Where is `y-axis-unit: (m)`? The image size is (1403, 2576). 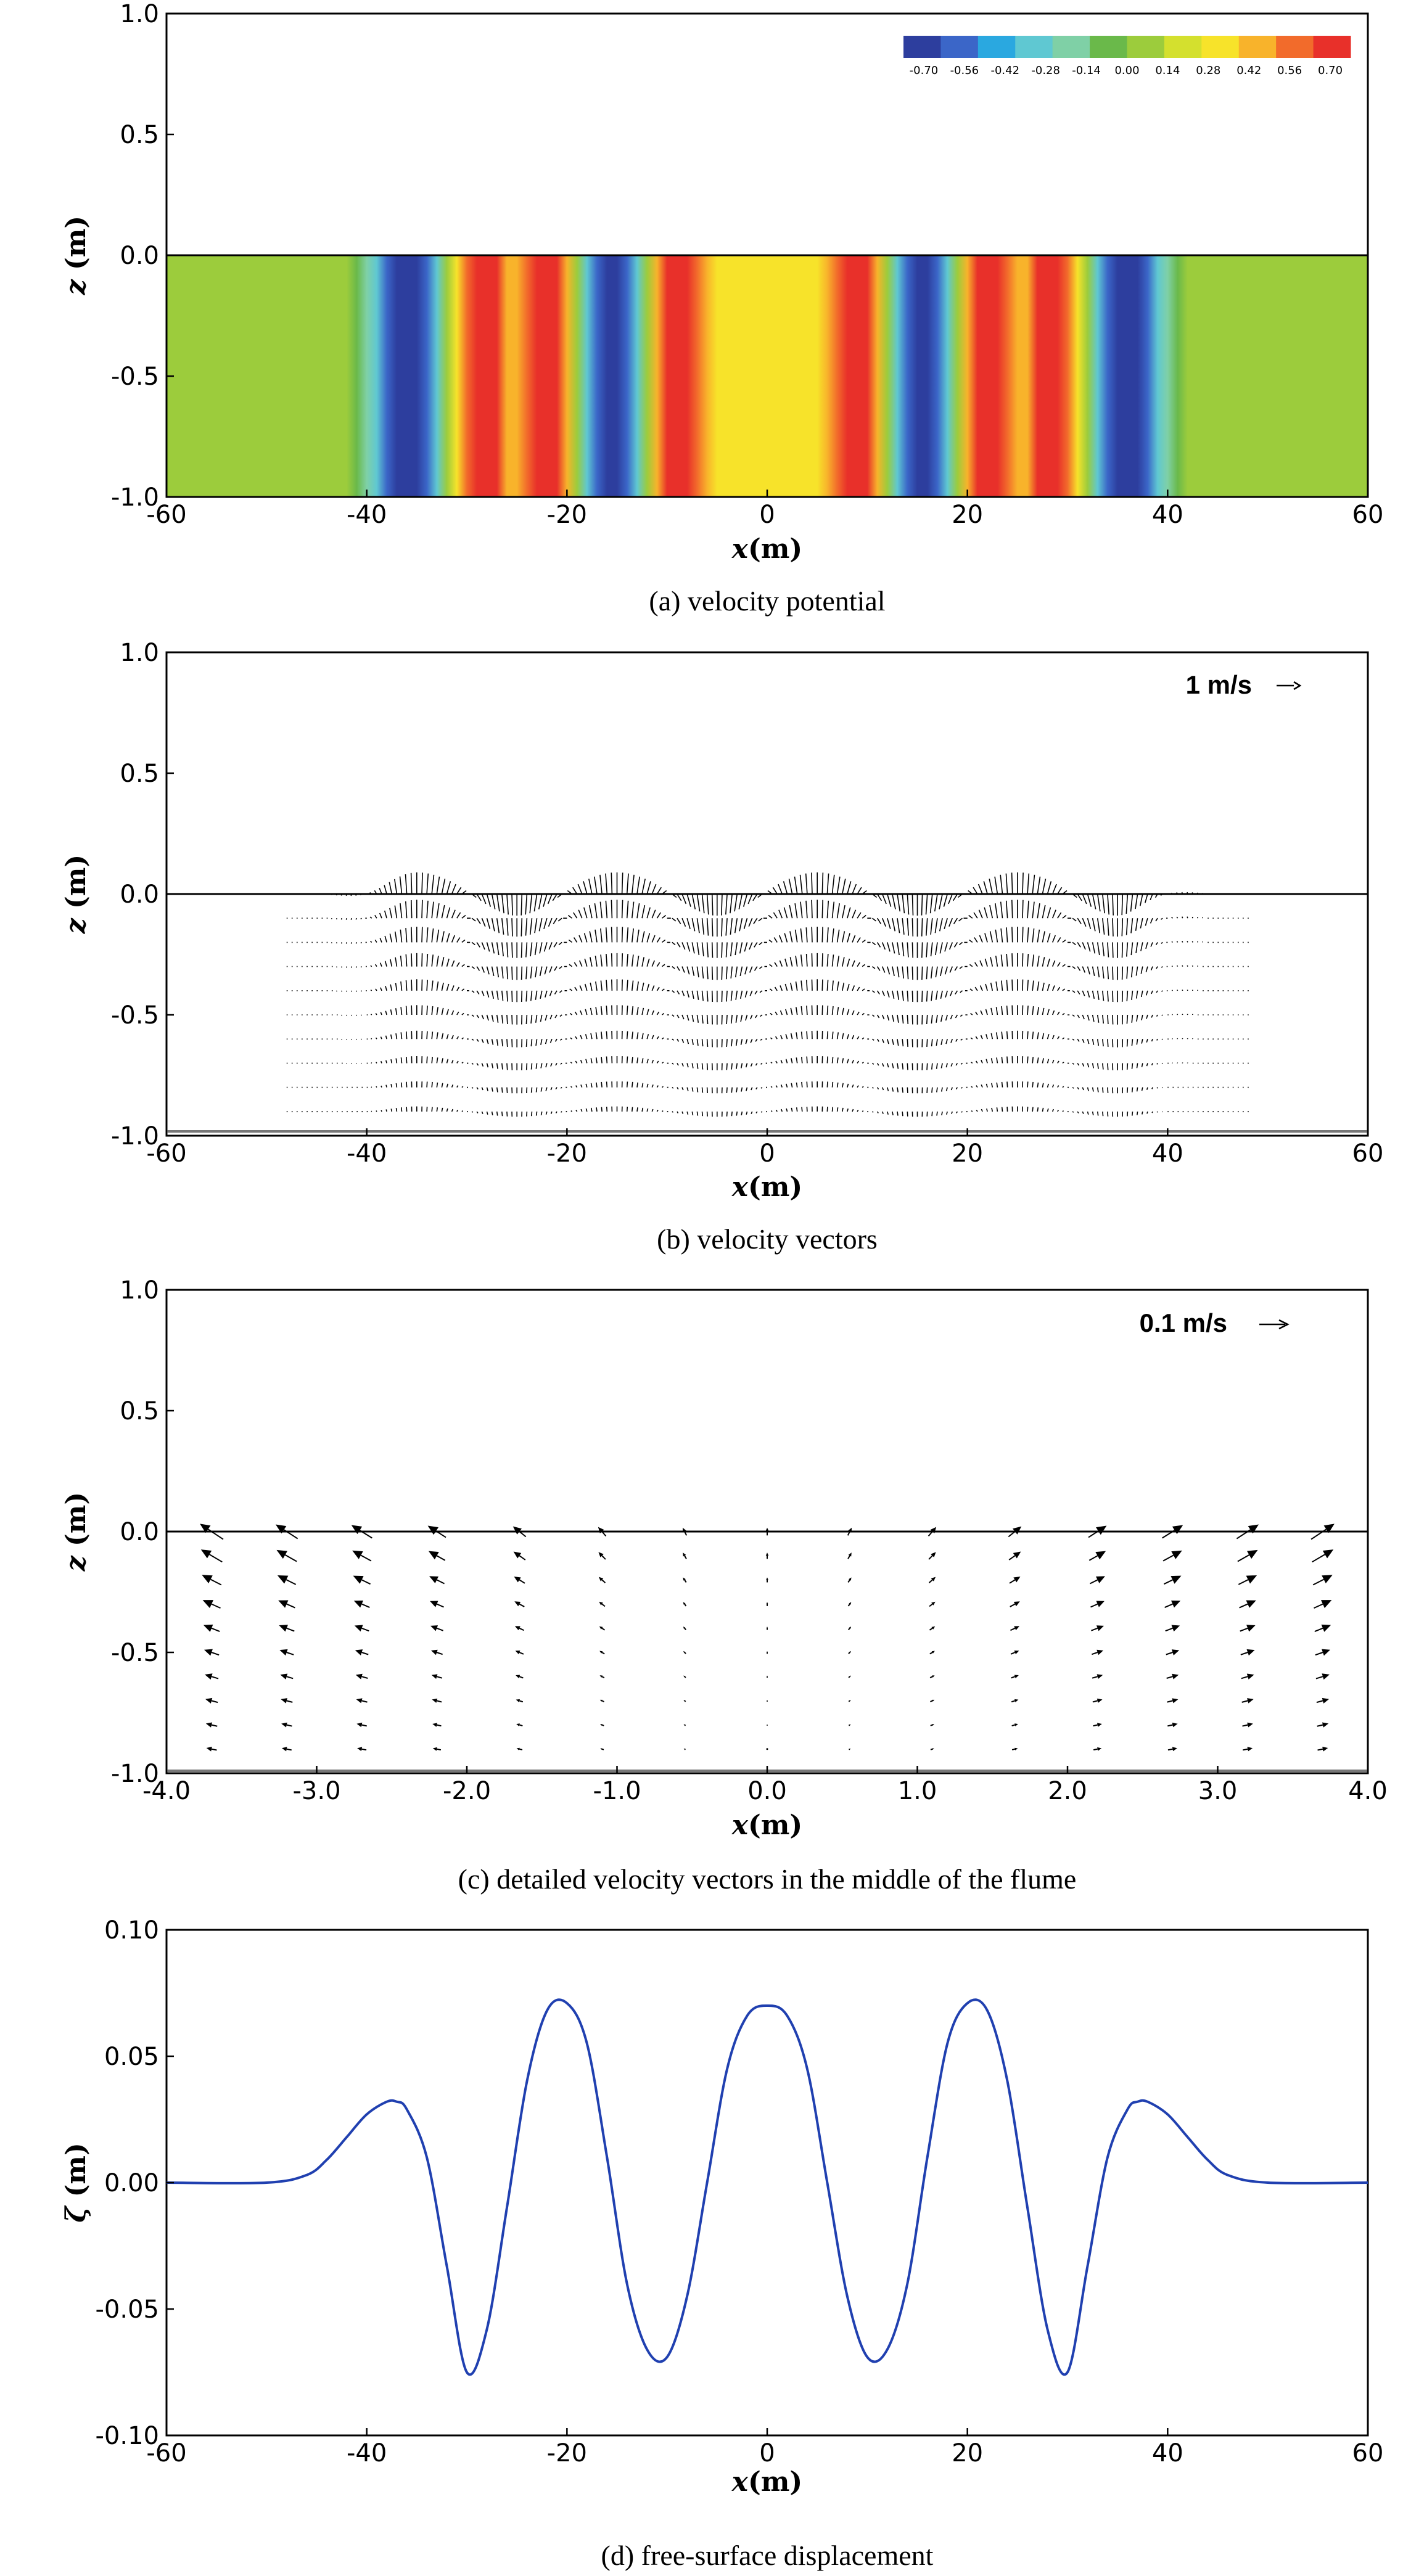 y-axis-unit: (m) is located at coordinates (76, 1519).